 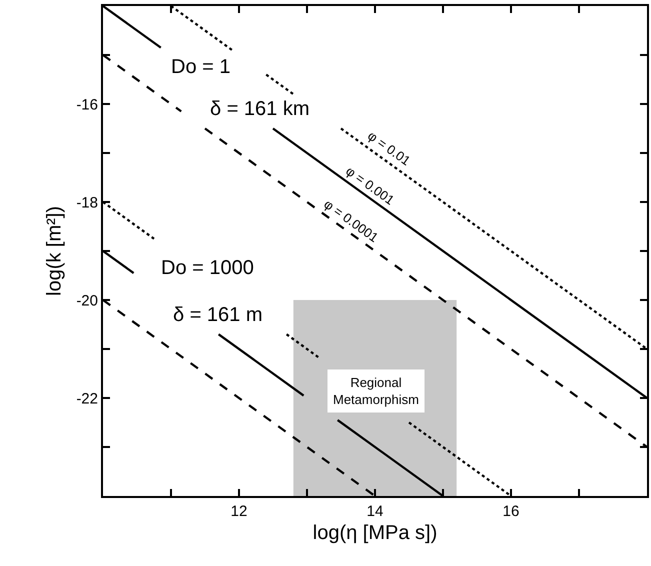 I want to click on y-tick-label: -20, so click(x=87, y=301).